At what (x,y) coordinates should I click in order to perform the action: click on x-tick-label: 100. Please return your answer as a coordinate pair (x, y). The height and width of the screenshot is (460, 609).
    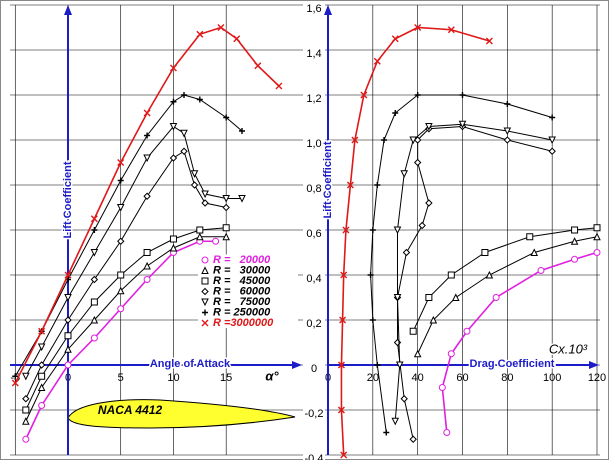
    Looking at the image, I should click on (552, 378).